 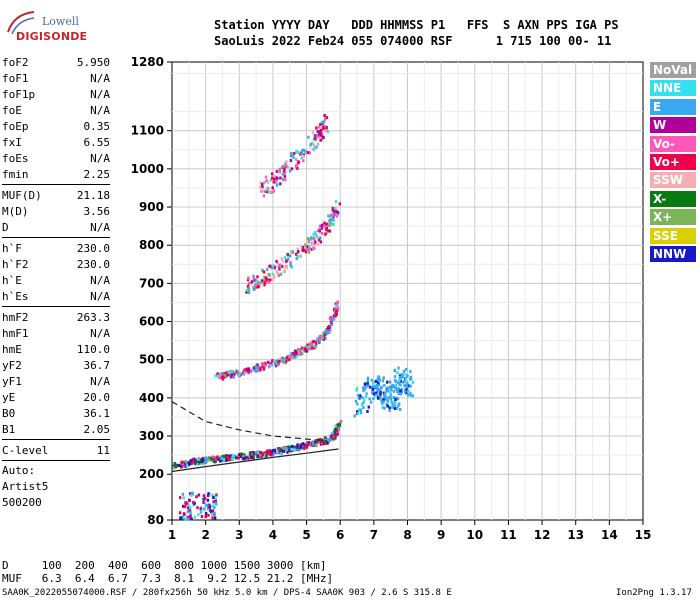 What do you see at coordinates (12, 142) in the screenshot?
I see `param-label: fxI` at bounding box center [12, 142].